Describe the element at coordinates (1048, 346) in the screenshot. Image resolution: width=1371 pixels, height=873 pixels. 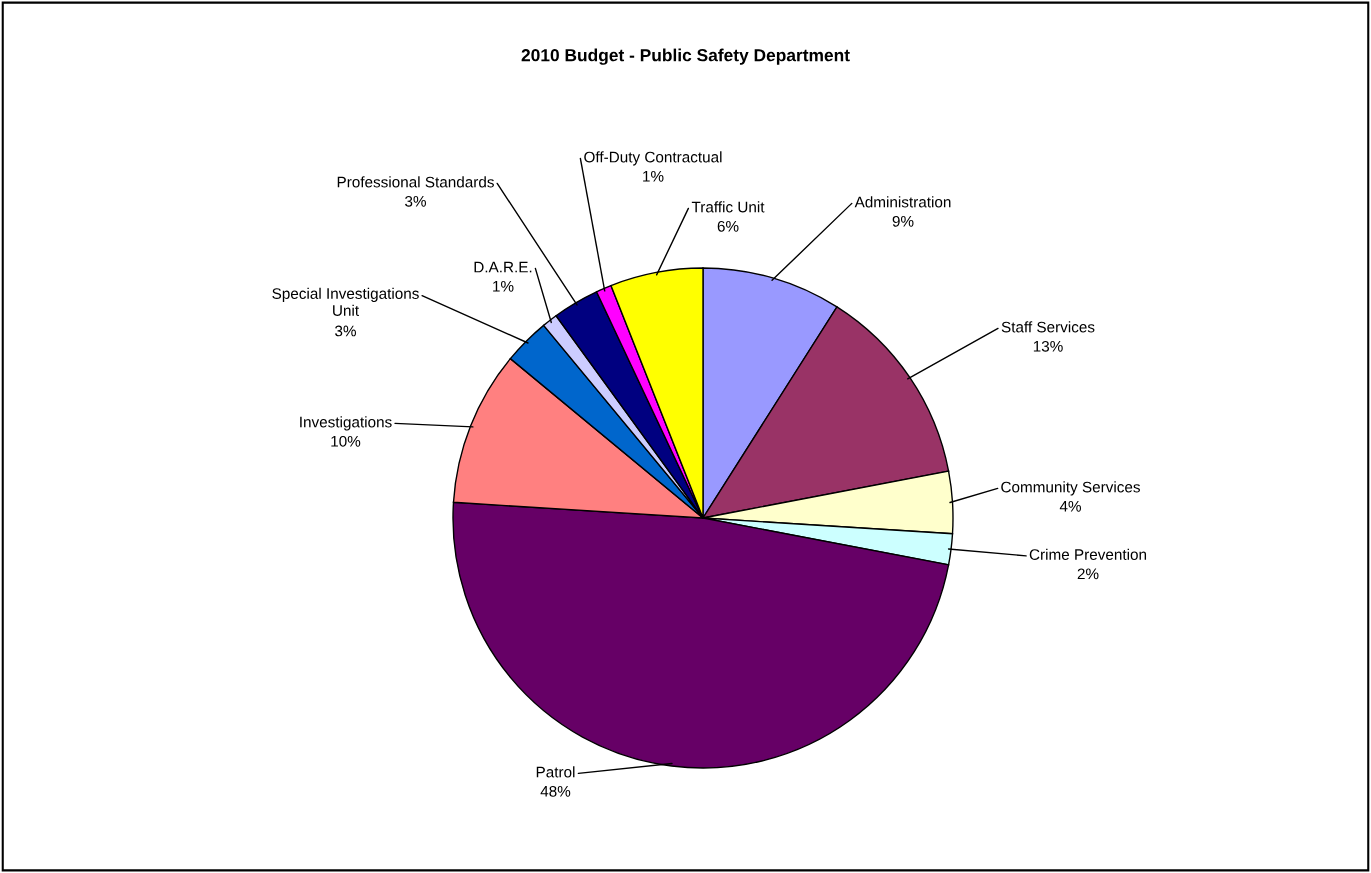
I see `data-label: 13%` at that location.